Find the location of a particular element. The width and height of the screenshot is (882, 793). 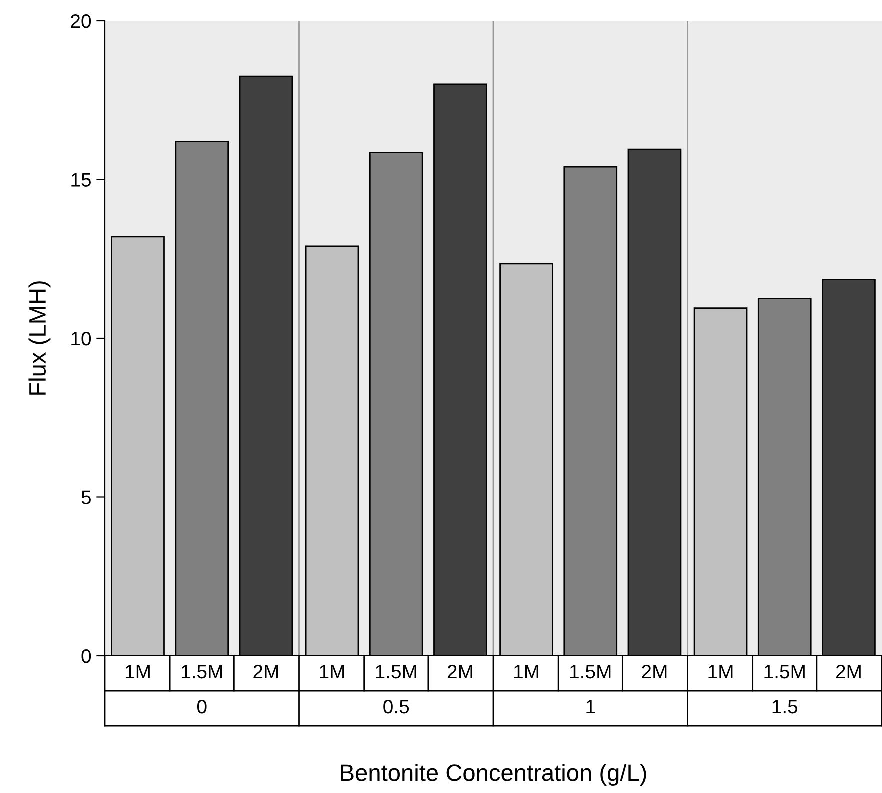

y-tick-label: 5 is located at coordinates (86, 497).